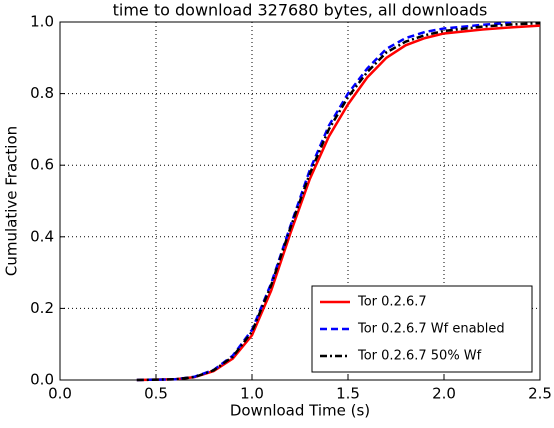 The width and height of the screenshot is (554, 428). I want to click on legend-label: Tor 0.2.6.7 Wf enabled, so click(431, 329).